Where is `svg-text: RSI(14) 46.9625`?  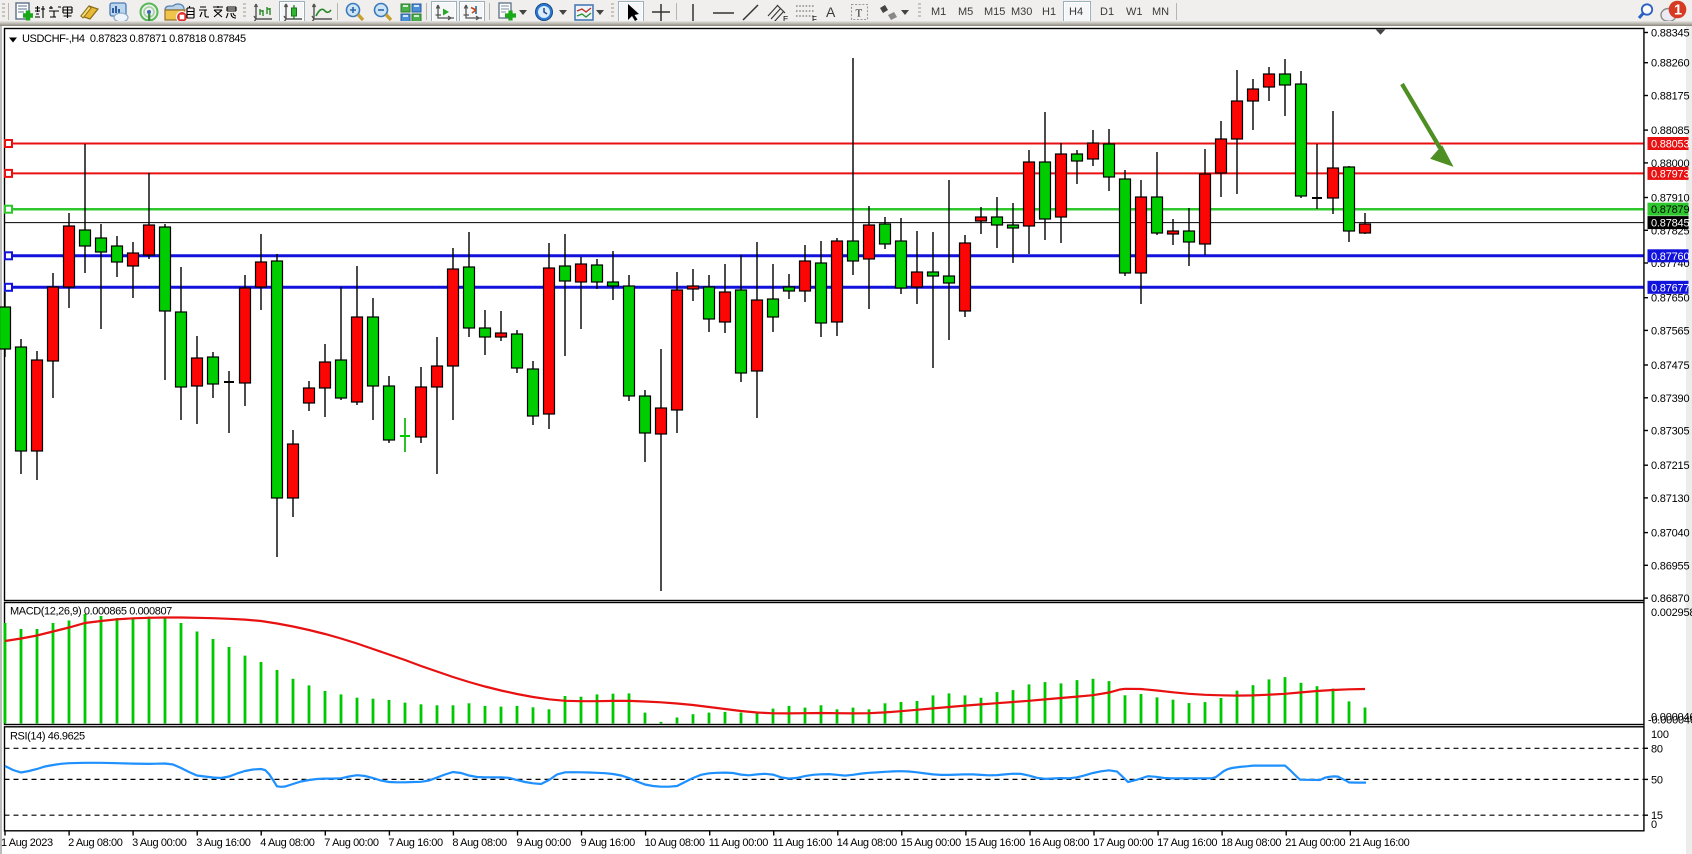
svg-text: RSI(14) 46.9625 is located at coordinates (47, 737).